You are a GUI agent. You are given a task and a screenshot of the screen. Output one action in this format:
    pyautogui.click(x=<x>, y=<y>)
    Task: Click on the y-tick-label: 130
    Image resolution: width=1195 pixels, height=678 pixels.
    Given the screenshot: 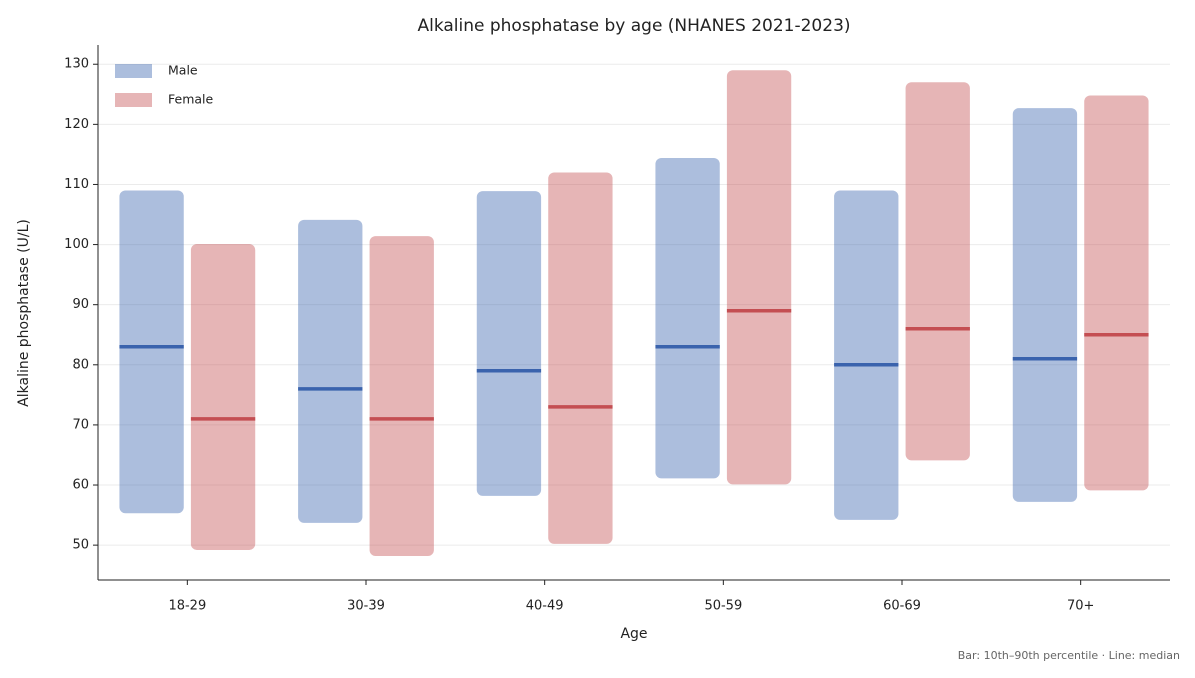 What is the action you would take?
    pyautogui.click(x=76, y=64)
    